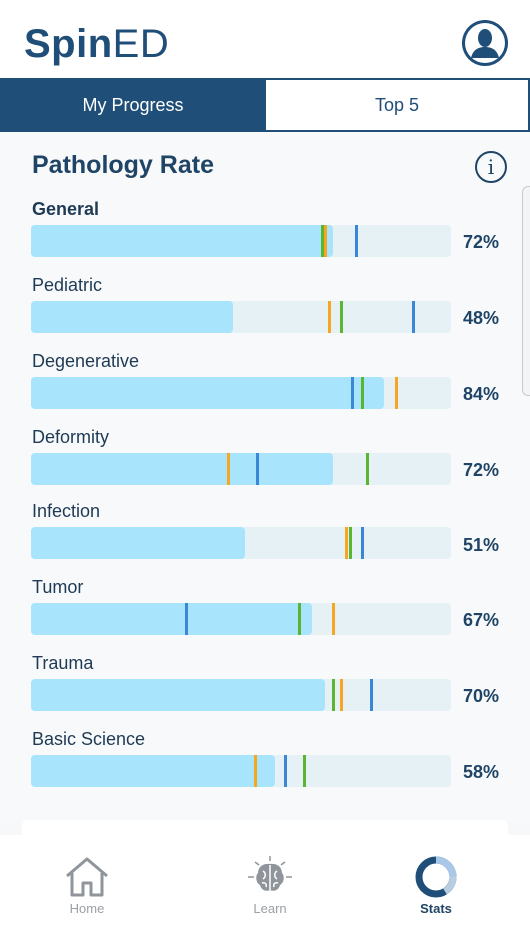 The height and width of the screenshot is (931, 530). What do you see at coordinates (481, 696) in the screenshot?
I see `percent-trauma: 70%` at bounding box center [481, 696].